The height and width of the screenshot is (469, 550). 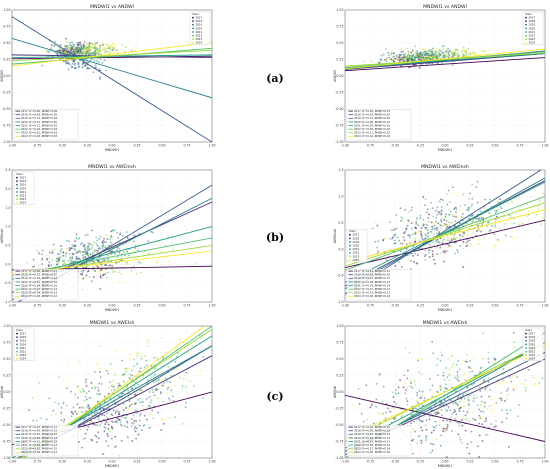 What do you see at coordinates (372, 129) in the screenshot?
I see `fit-legend-entry: 2022: R²=0.30, RMSE=0.02` at bounding box center [372, 129].